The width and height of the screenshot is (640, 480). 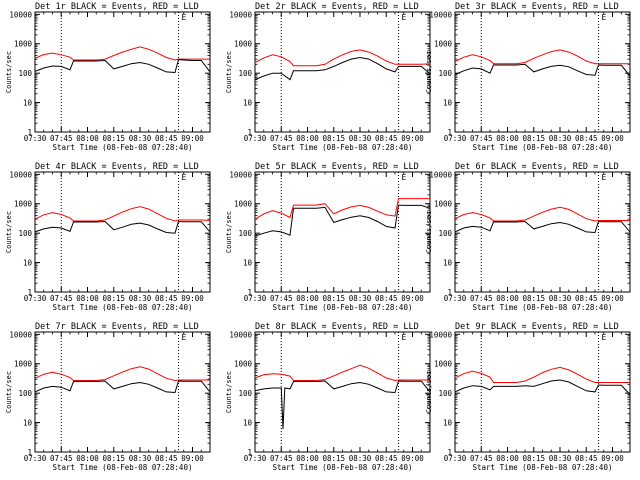 I want to click on panel-title: Det 1r BLACK = Events, RED = LLD, so click(x=117, y=7).